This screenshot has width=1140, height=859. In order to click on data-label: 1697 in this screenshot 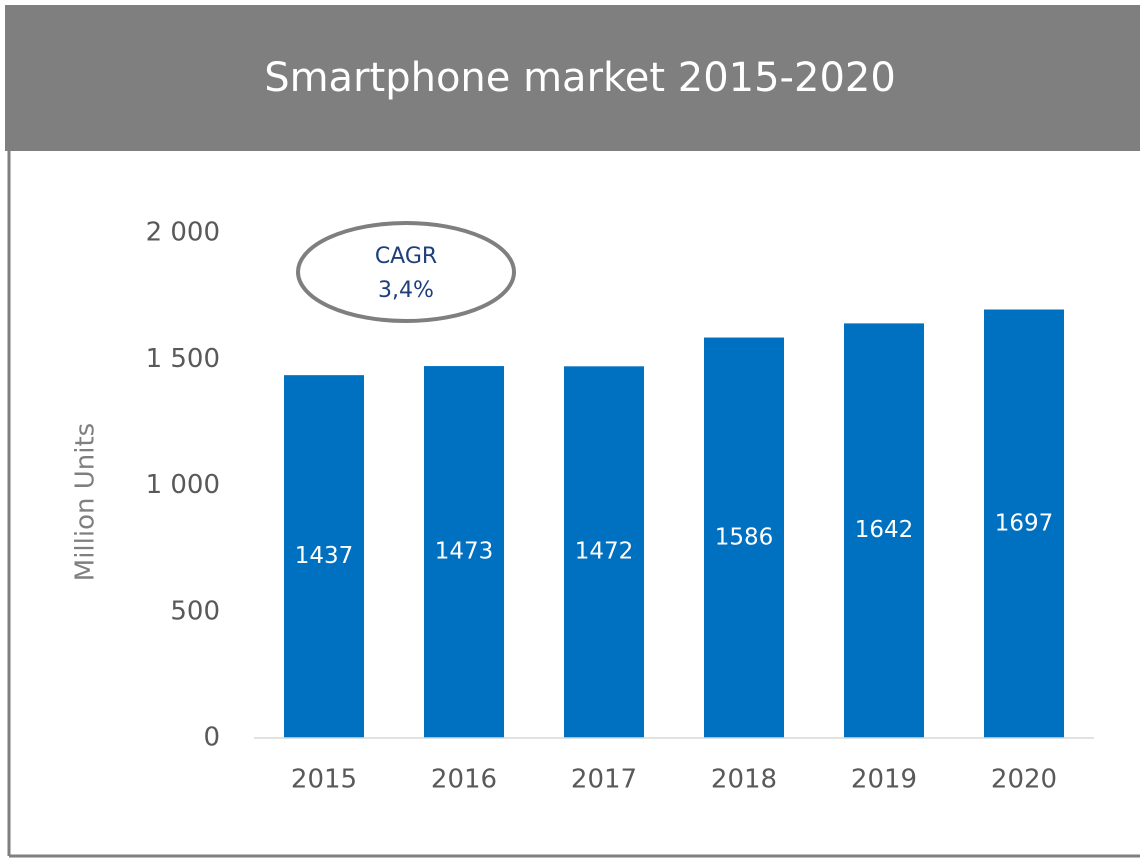, I will do `click(1024, 523)`.